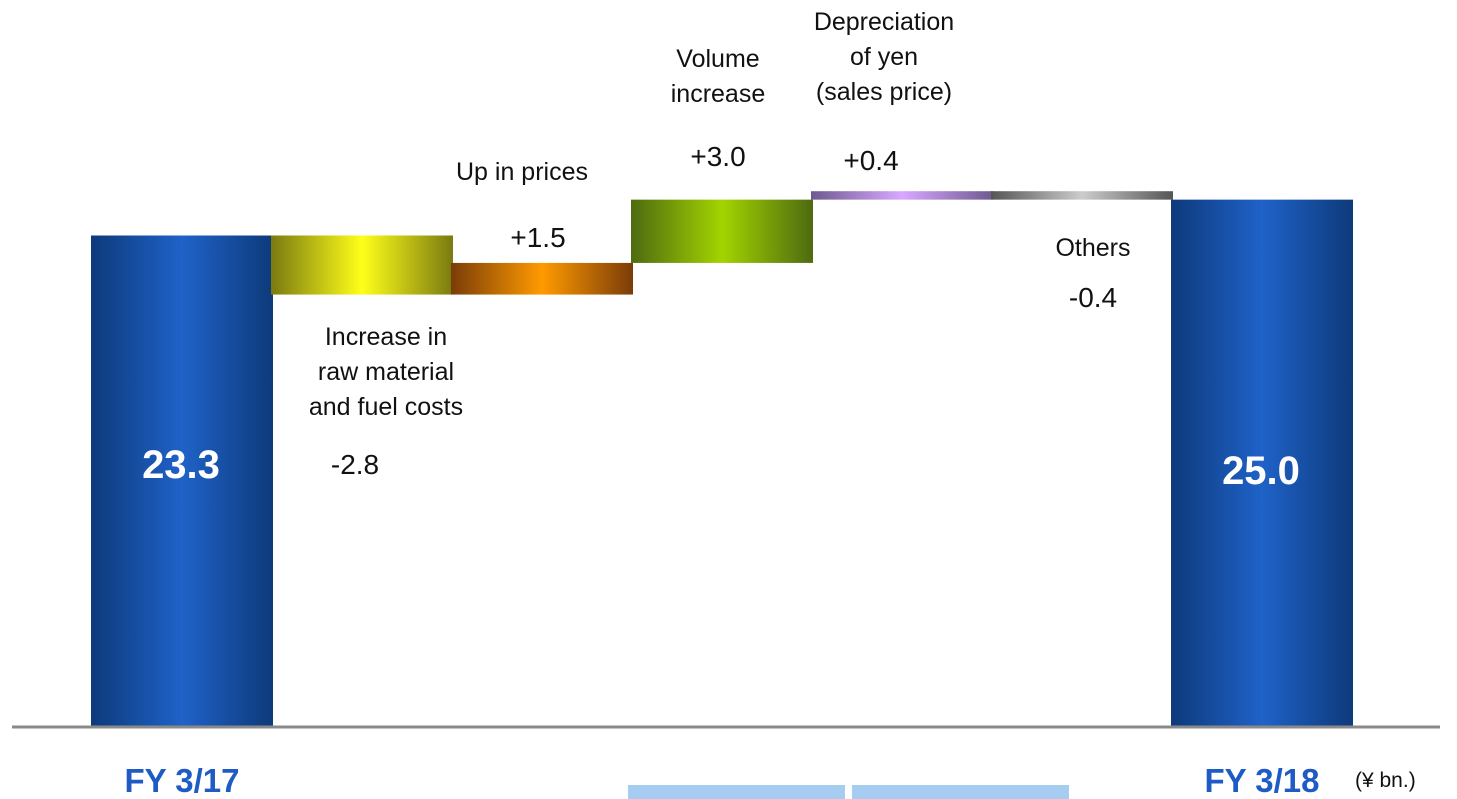 This screenshot has height=799, width=1457. What do you see at coordinates (884, 57) in the screenshot?
I see `step-label-yen-2: of yen` at bounding box center [884, 57].